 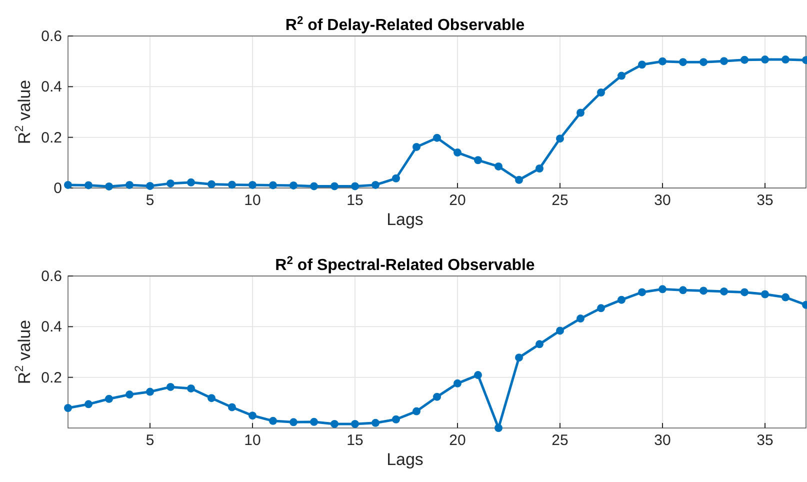 I want to click on chart-title: R$^{2}$ of Spectral-Related Observable, so click(x=405, y=264).